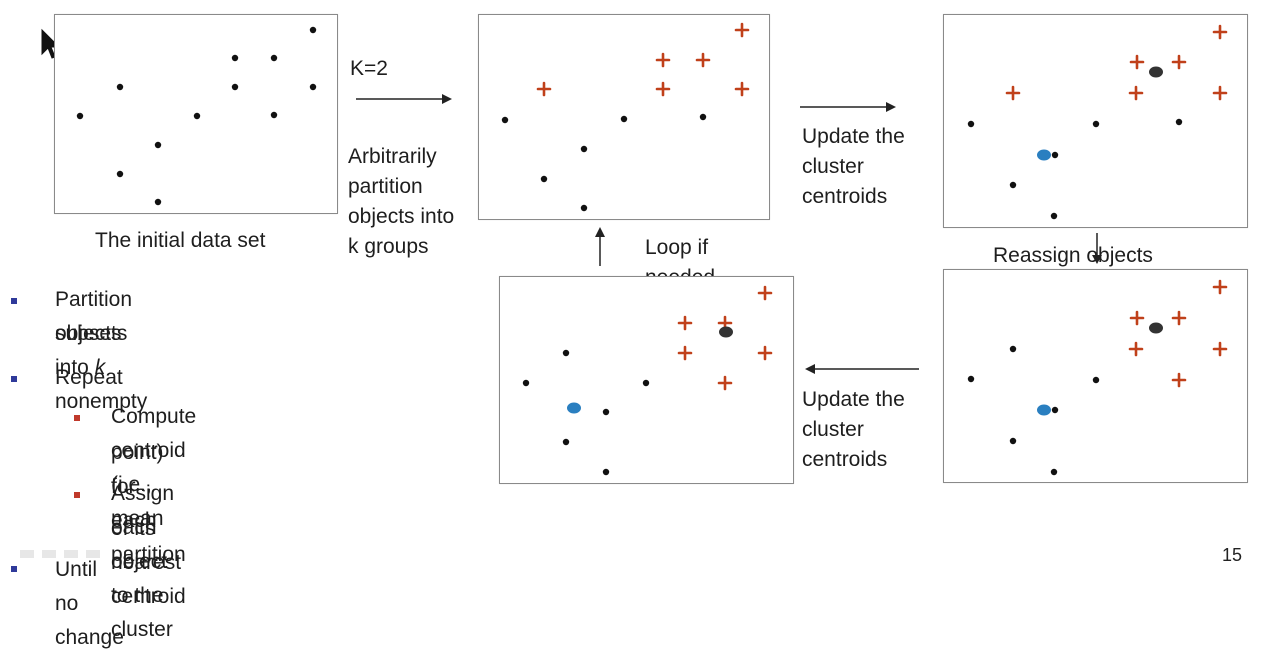  I want to click on faded-toolbar, so click(60, 554).